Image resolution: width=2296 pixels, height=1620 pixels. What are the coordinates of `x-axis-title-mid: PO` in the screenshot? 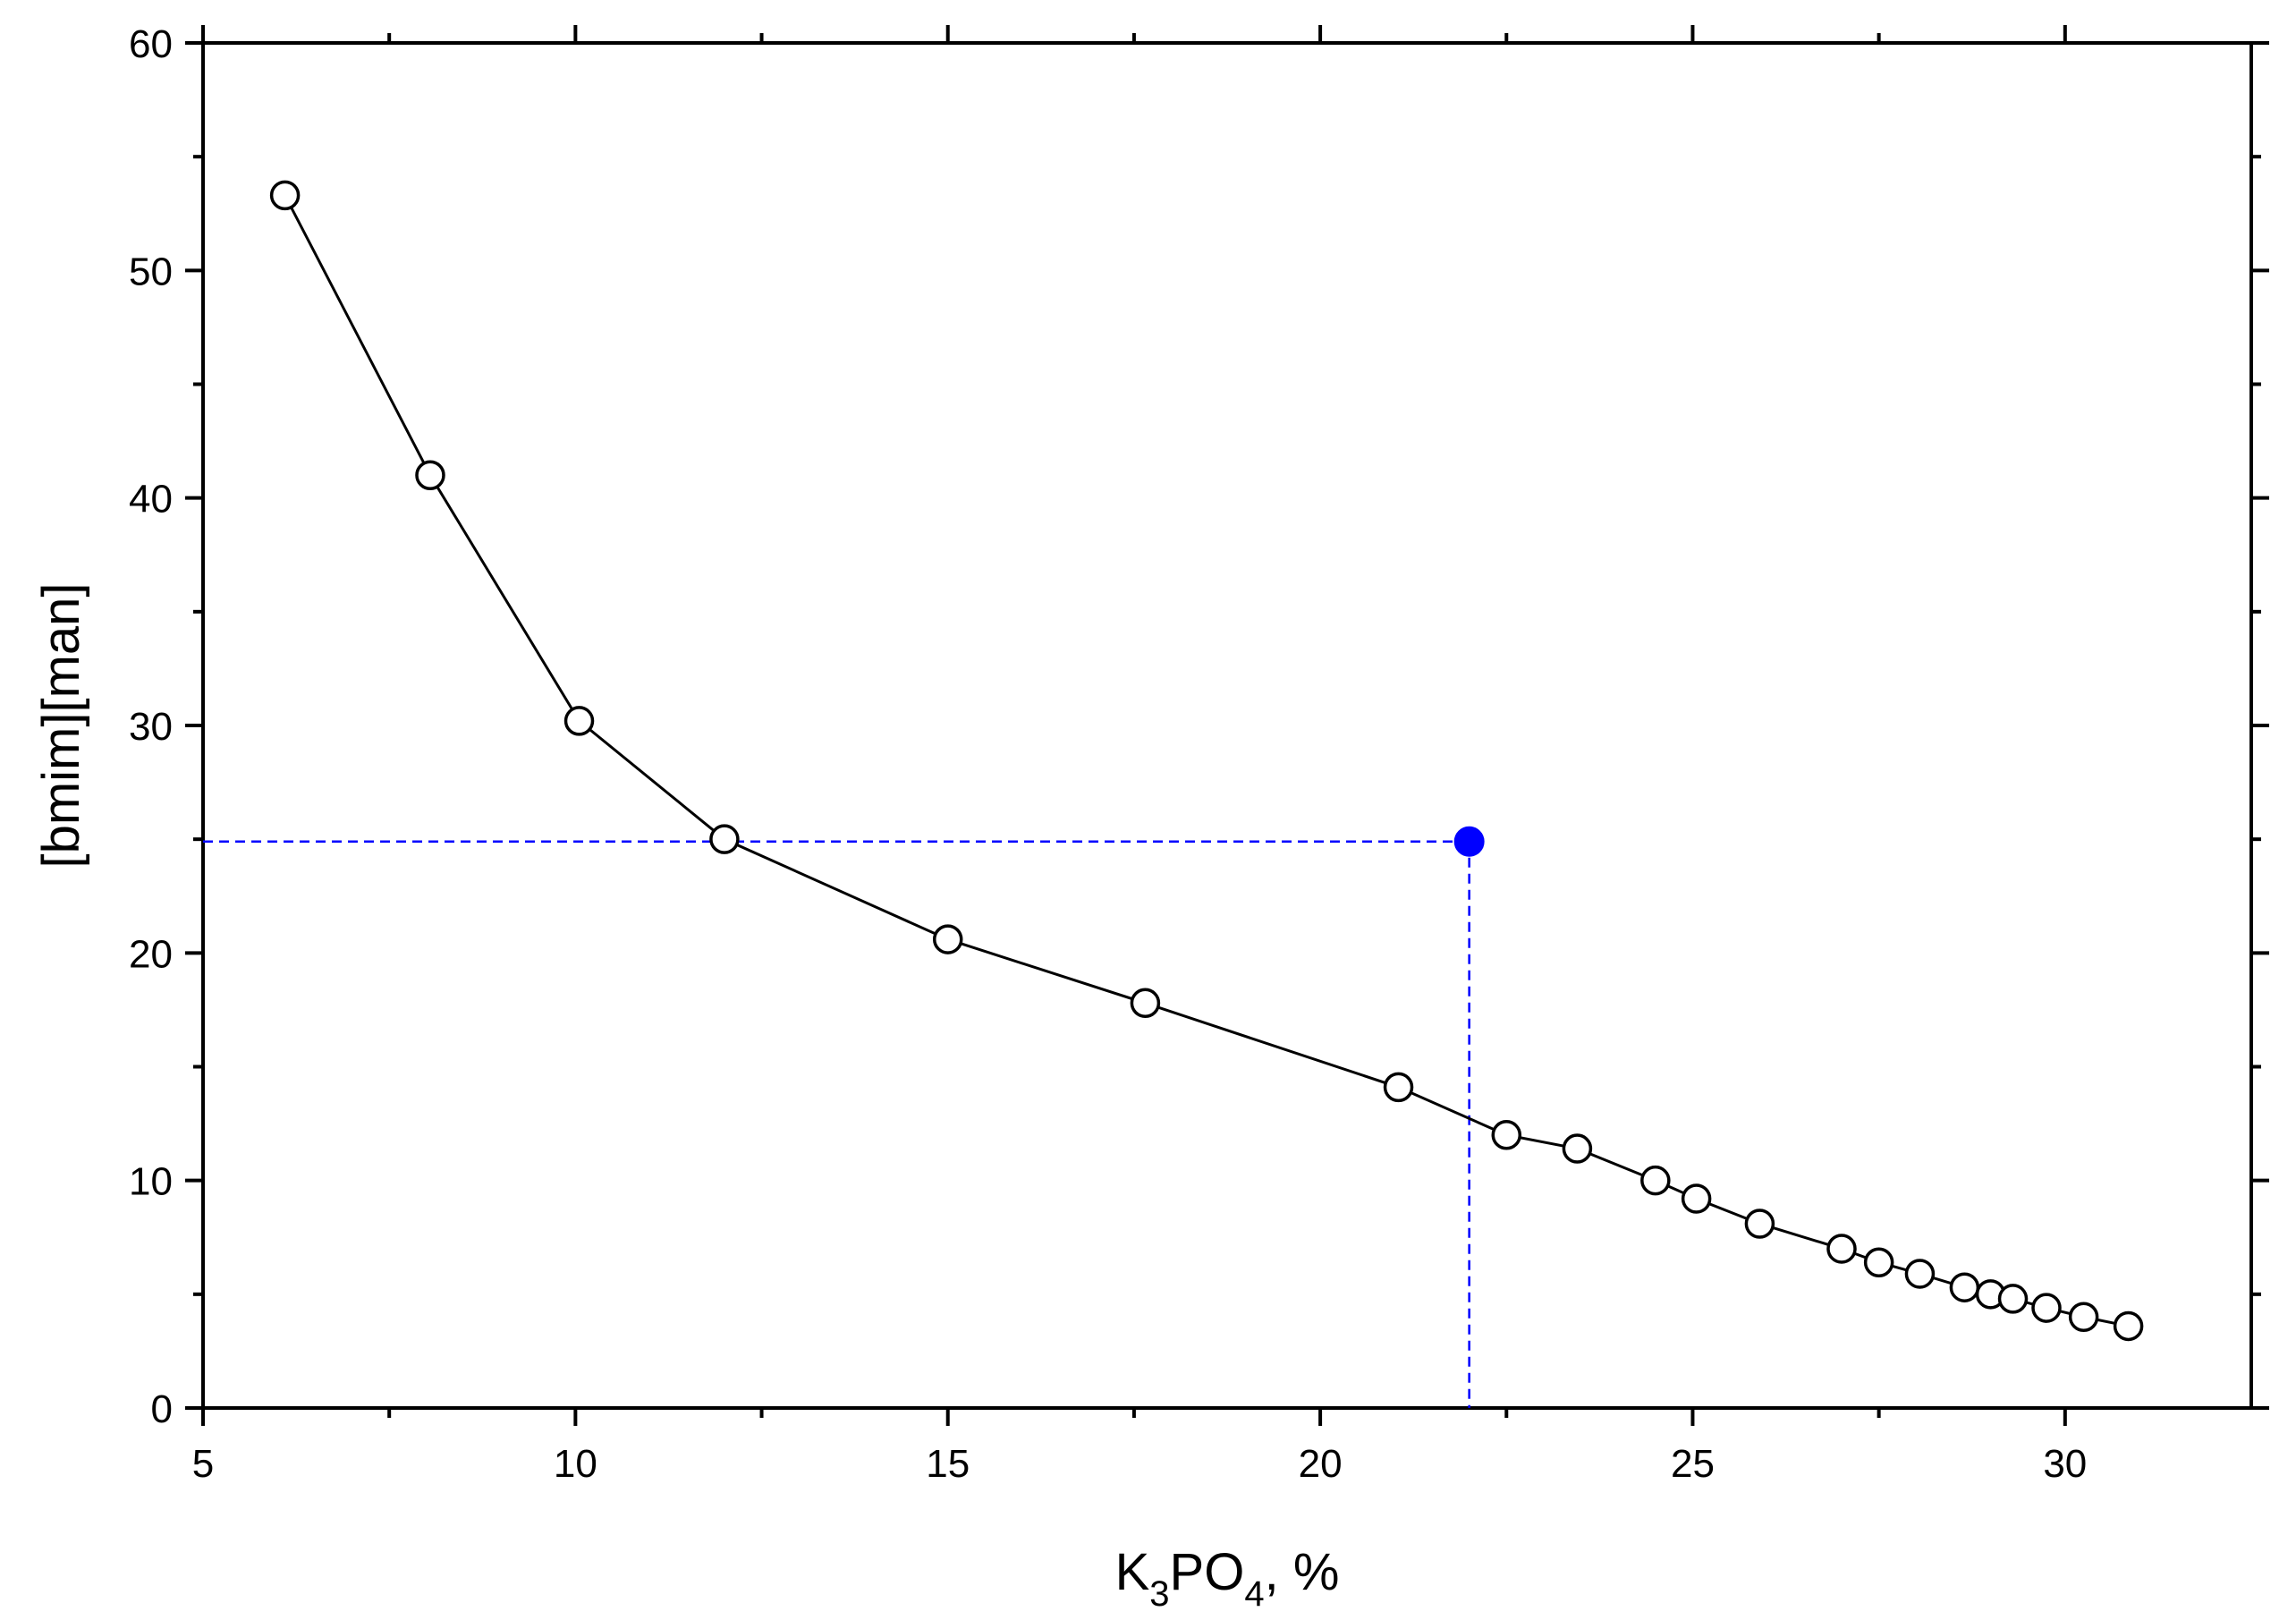 It's located at (1208, 1572).